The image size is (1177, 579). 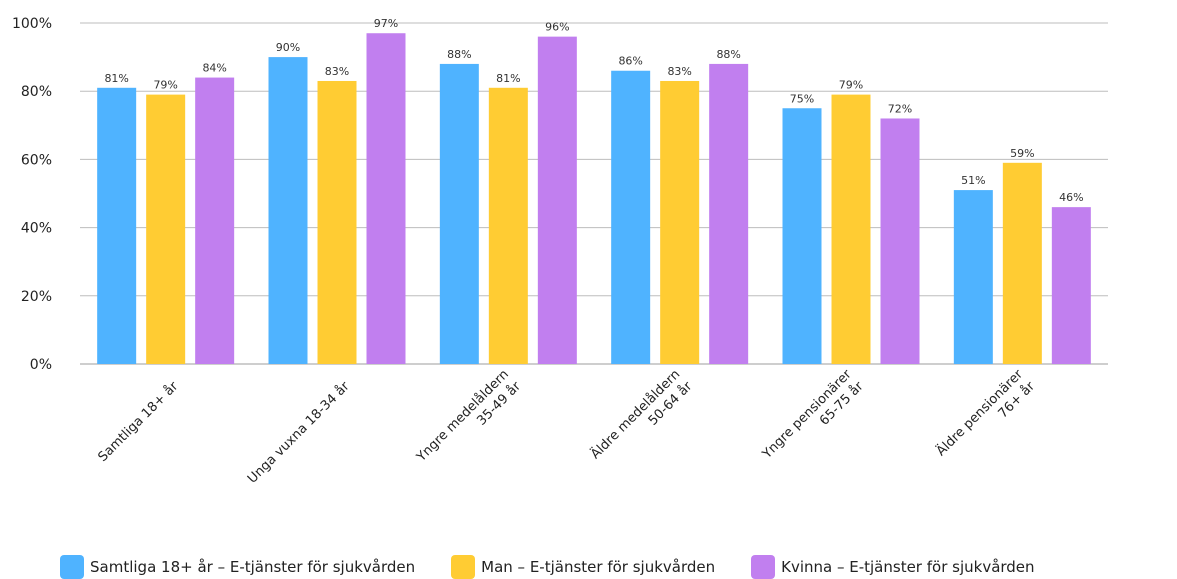 I want to click on data-label: 59%, so click(x=1022, y=153).